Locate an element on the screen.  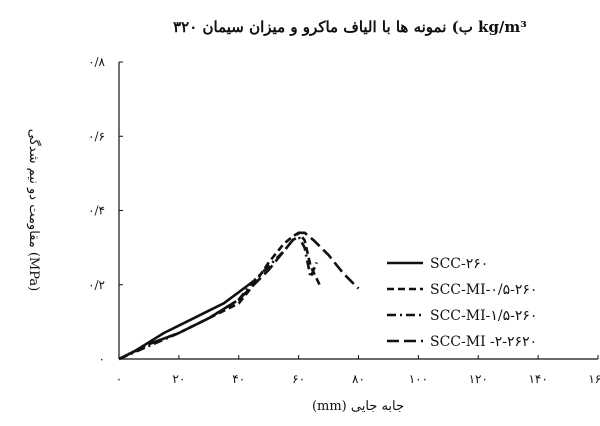
y-axis-label: مقاومت دو نیم شدگی (MPa) is located at coordinates (34, 210).